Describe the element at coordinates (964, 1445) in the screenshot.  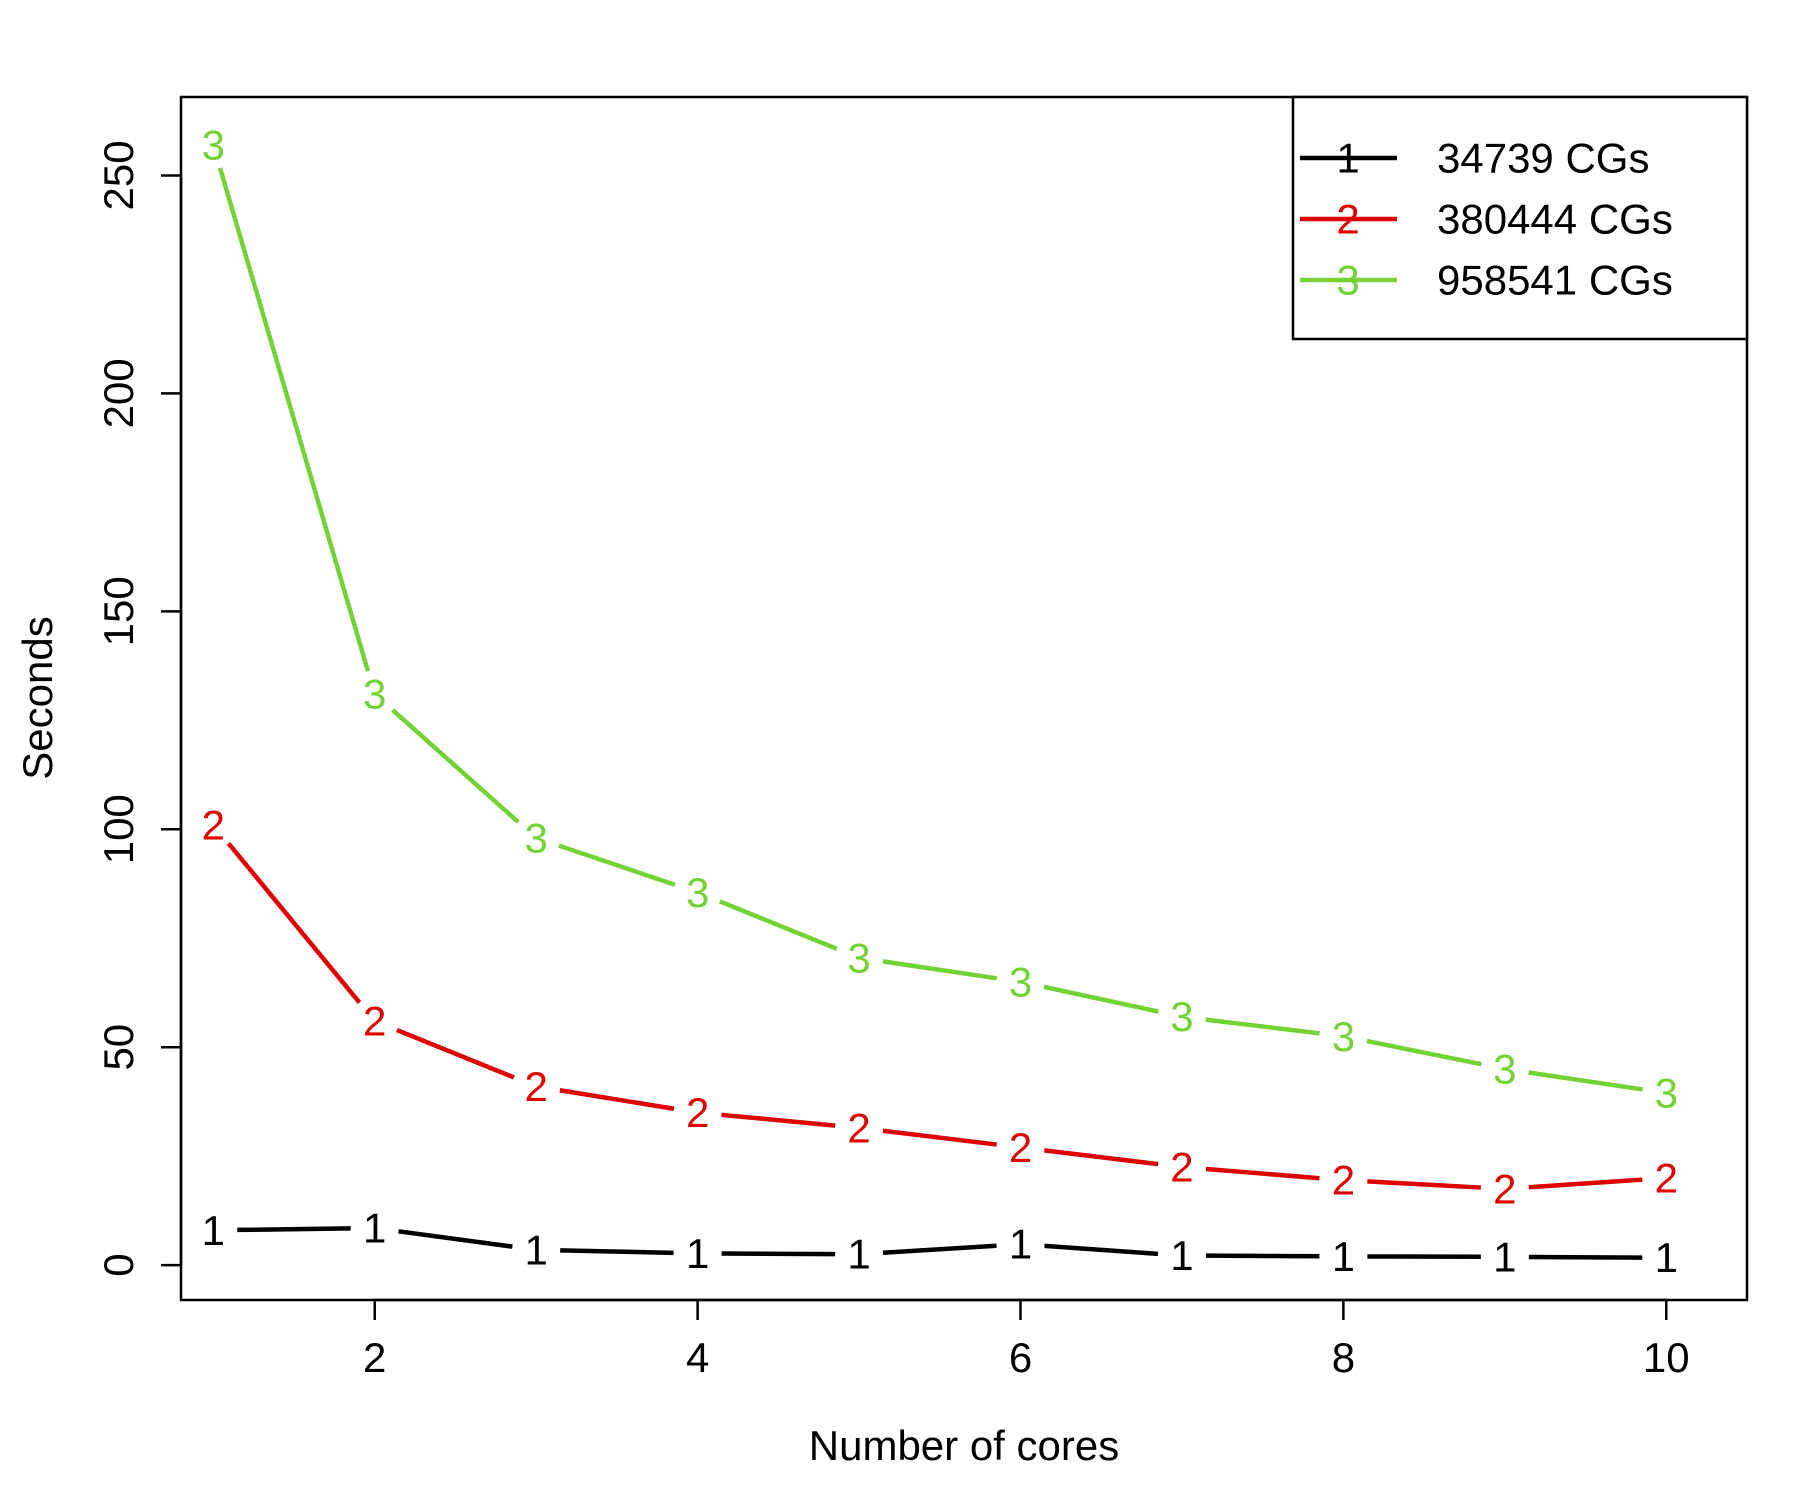
I see `x-axis-label: Number of cores` at that location.